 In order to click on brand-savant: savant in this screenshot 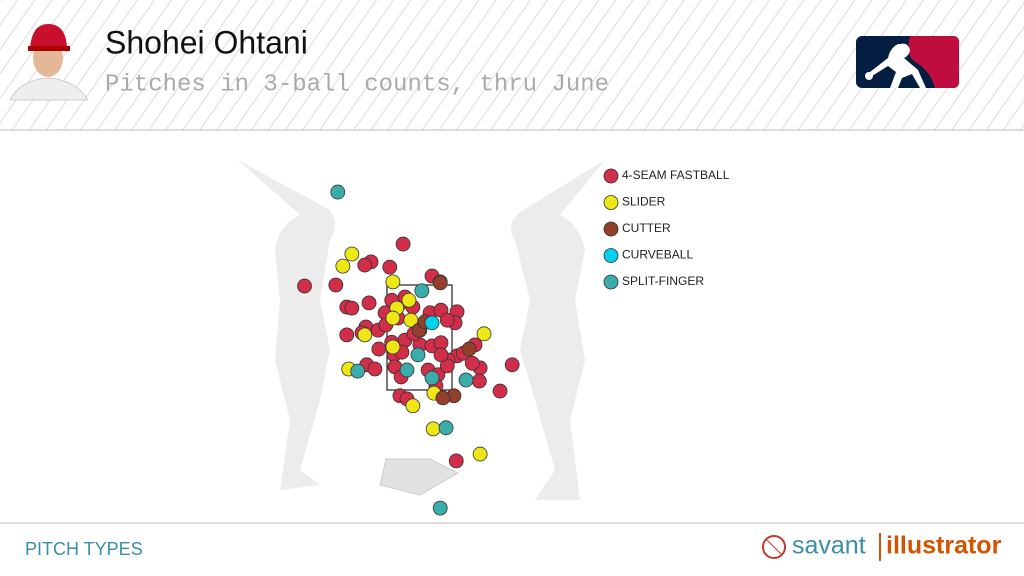, I will do `click(829, 546)`.